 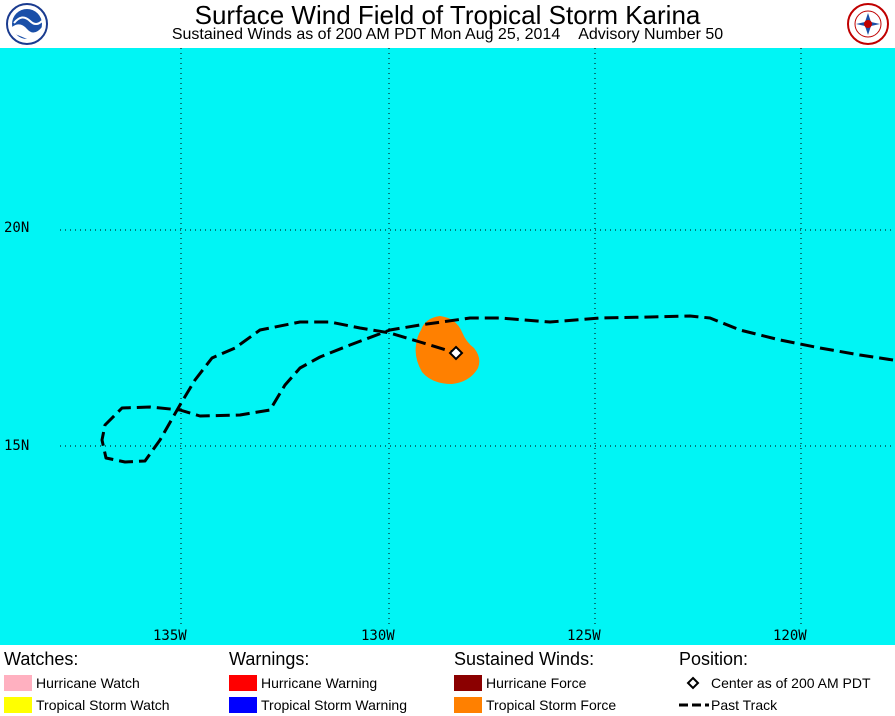 What do you see at coordinates (468, 705) in the screenshot?
I see `tropical-storm-force-swatch` at bounding box center [468, 705].